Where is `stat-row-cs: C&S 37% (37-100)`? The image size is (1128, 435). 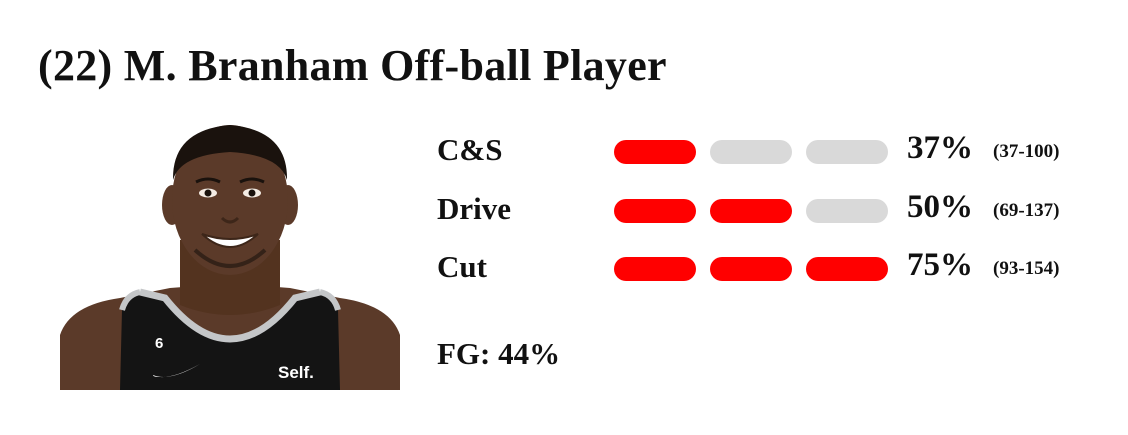 stat-row-cs: C&S 37% (37-100) is located at coordinates (767, 150).